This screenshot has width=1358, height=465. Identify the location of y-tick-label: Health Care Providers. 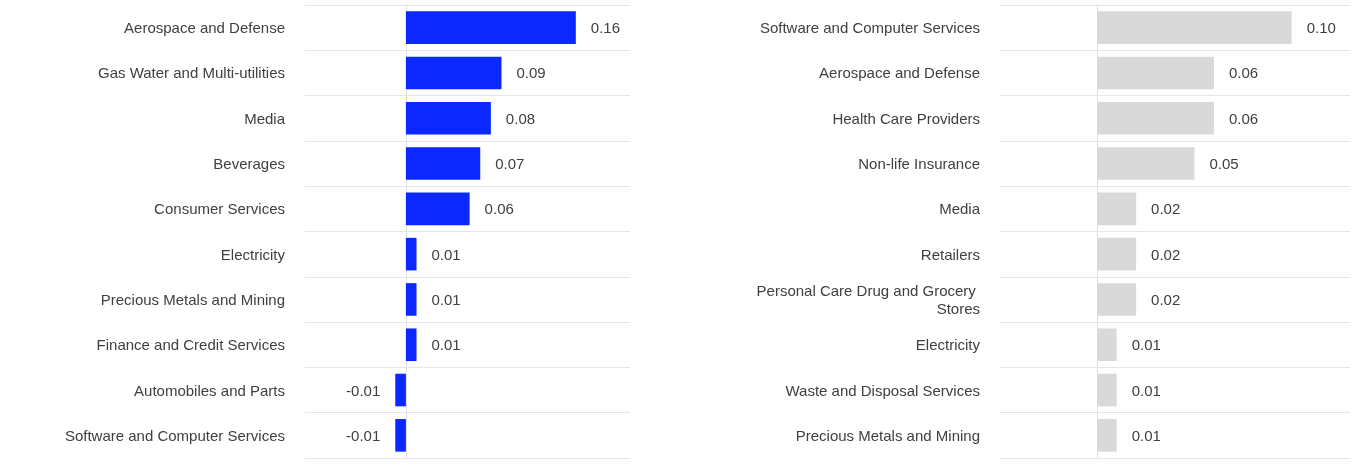
(906, 118).